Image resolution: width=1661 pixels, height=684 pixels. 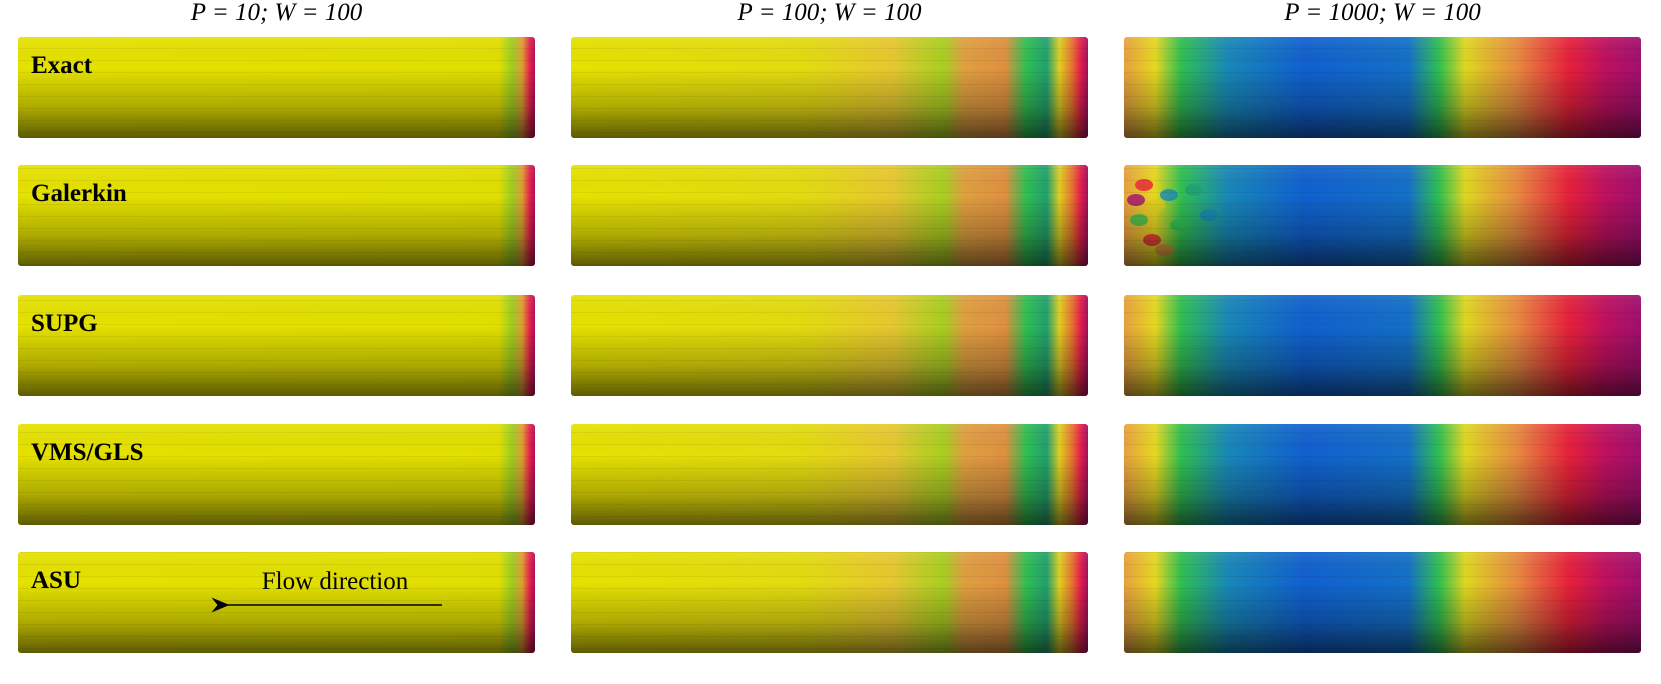 I want to click on row-label: Galerkin, so click(x=79, y=193).